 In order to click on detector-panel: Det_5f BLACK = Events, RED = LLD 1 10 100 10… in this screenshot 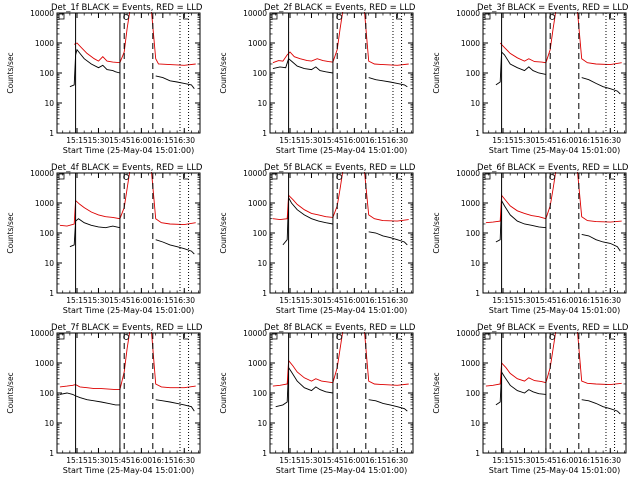, I will do `click(319, 240)`.